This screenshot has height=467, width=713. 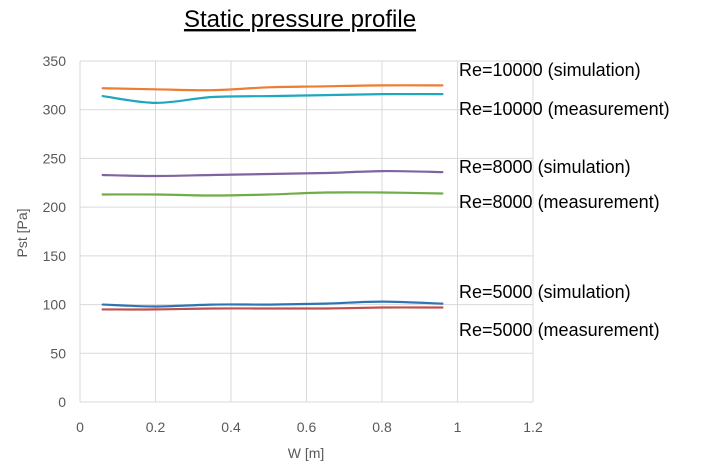 I want to click on y-tick-label: 100, so click(x=55, y=305).